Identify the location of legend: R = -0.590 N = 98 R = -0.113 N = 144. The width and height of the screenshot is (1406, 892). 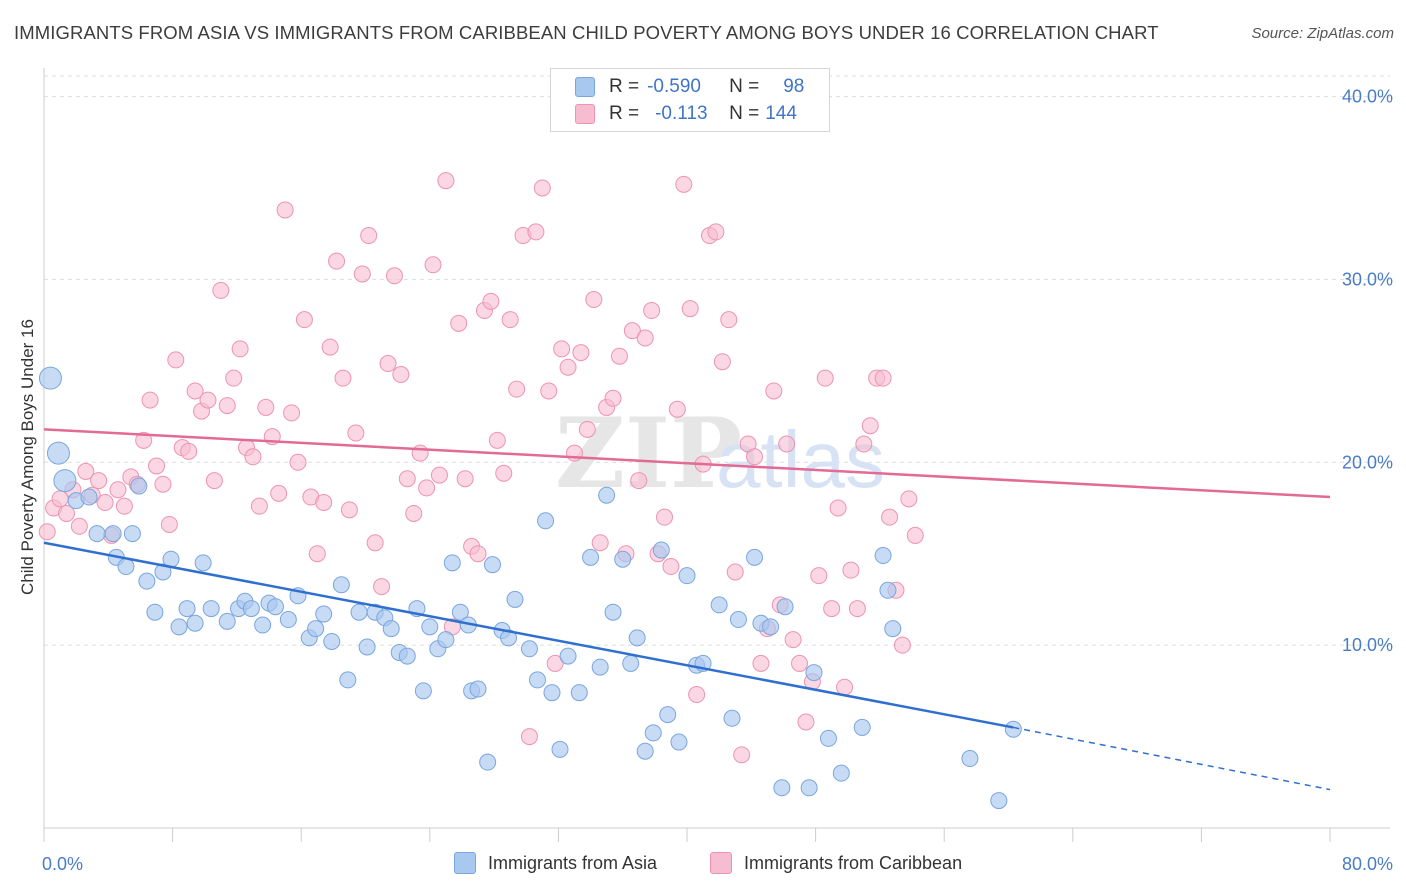
(690, 100).